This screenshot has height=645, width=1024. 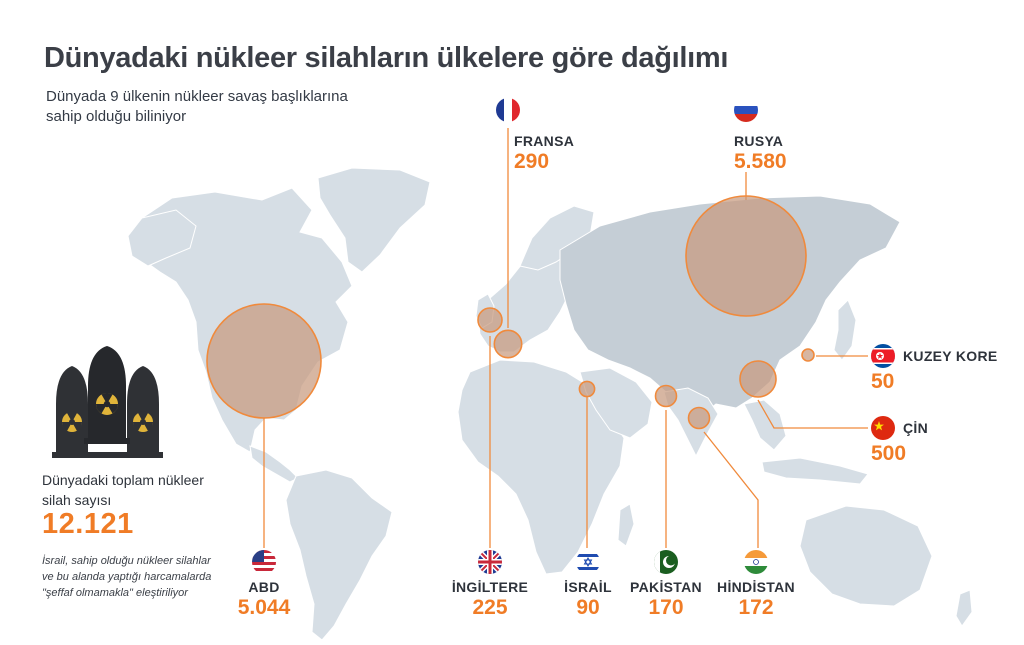 What do you see at coordinates (699, 418) in the screenshot?
I see `bubble-india` at bounding box center [699, 418].